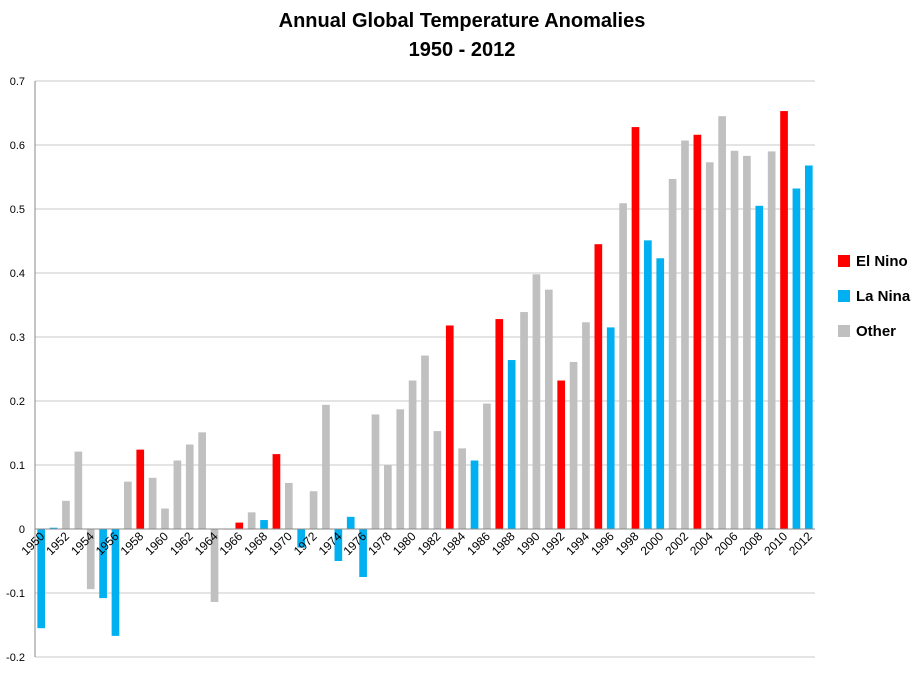 The width and height of the screenshot is (917, 674). What do you see at coordinates (41, 579) in the screenshot?
I see `bar-1950` at bounding box center [41, 579].